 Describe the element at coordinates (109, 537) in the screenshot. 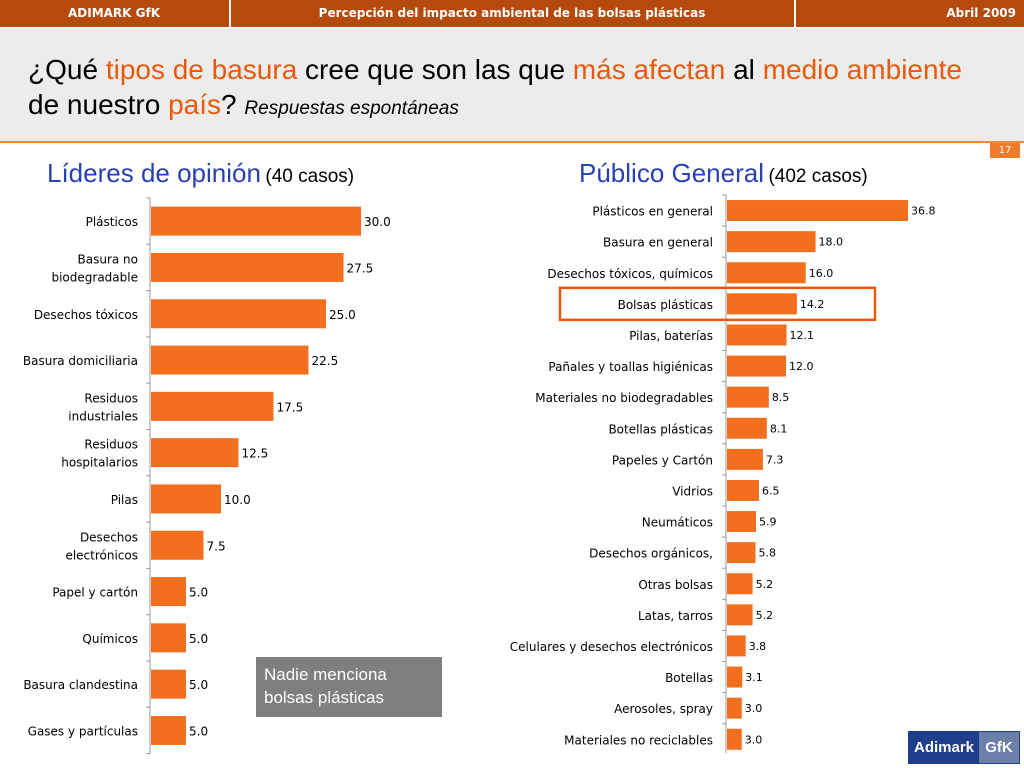

I see `category-label: Desechos` at that location.